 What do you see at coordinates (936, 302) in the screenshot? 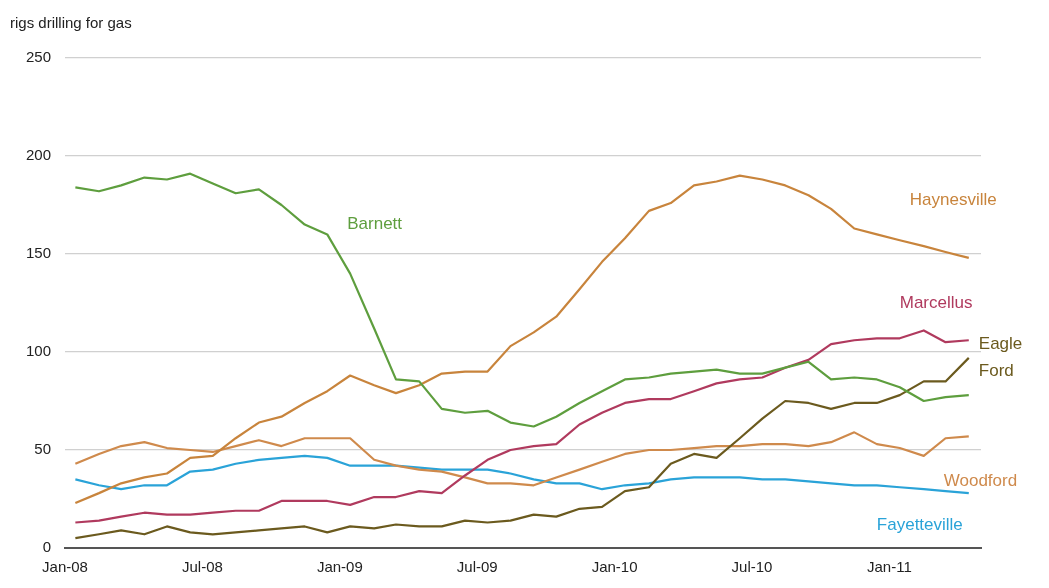
I see `series-label: Marcellus` at bounding box center [936, 302].